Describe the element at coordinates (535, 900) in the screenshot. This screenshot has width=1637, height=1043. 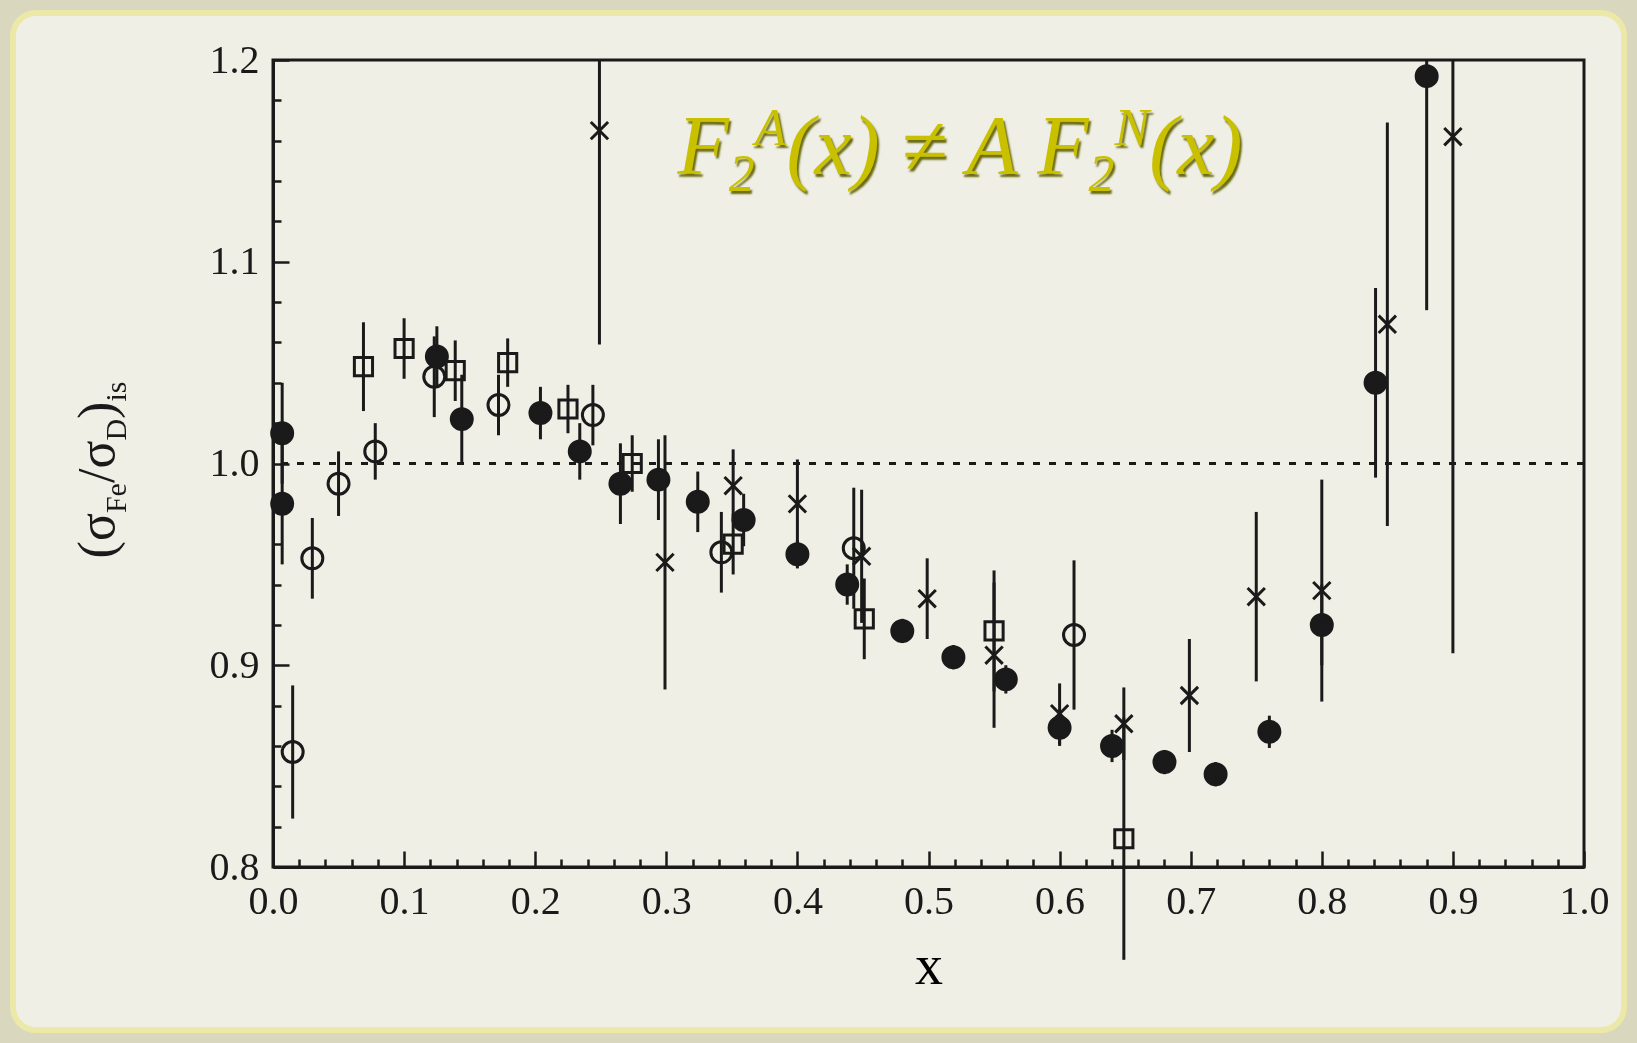
I see `x-tick-label: 0.2` at that location.